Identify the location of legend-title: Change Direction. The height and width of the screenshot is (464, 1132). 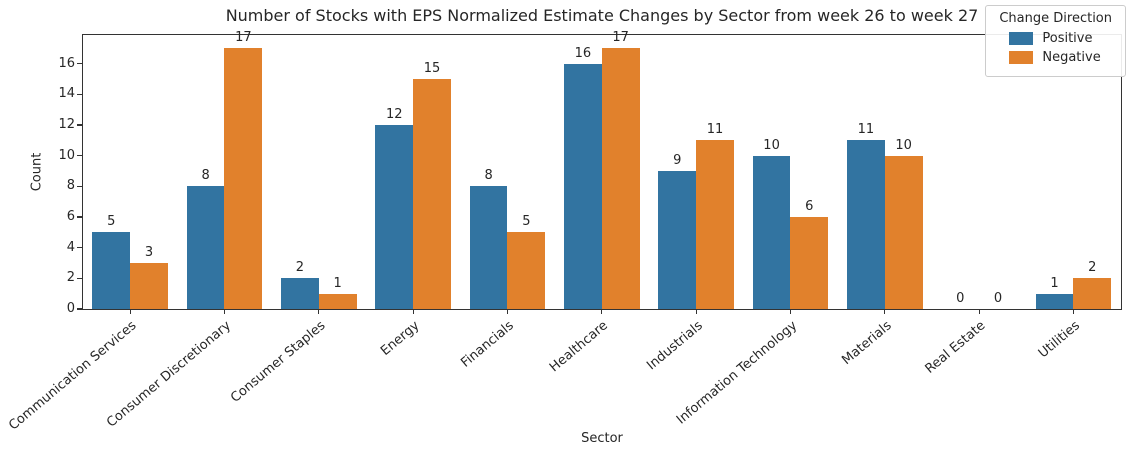
(1055, 18).